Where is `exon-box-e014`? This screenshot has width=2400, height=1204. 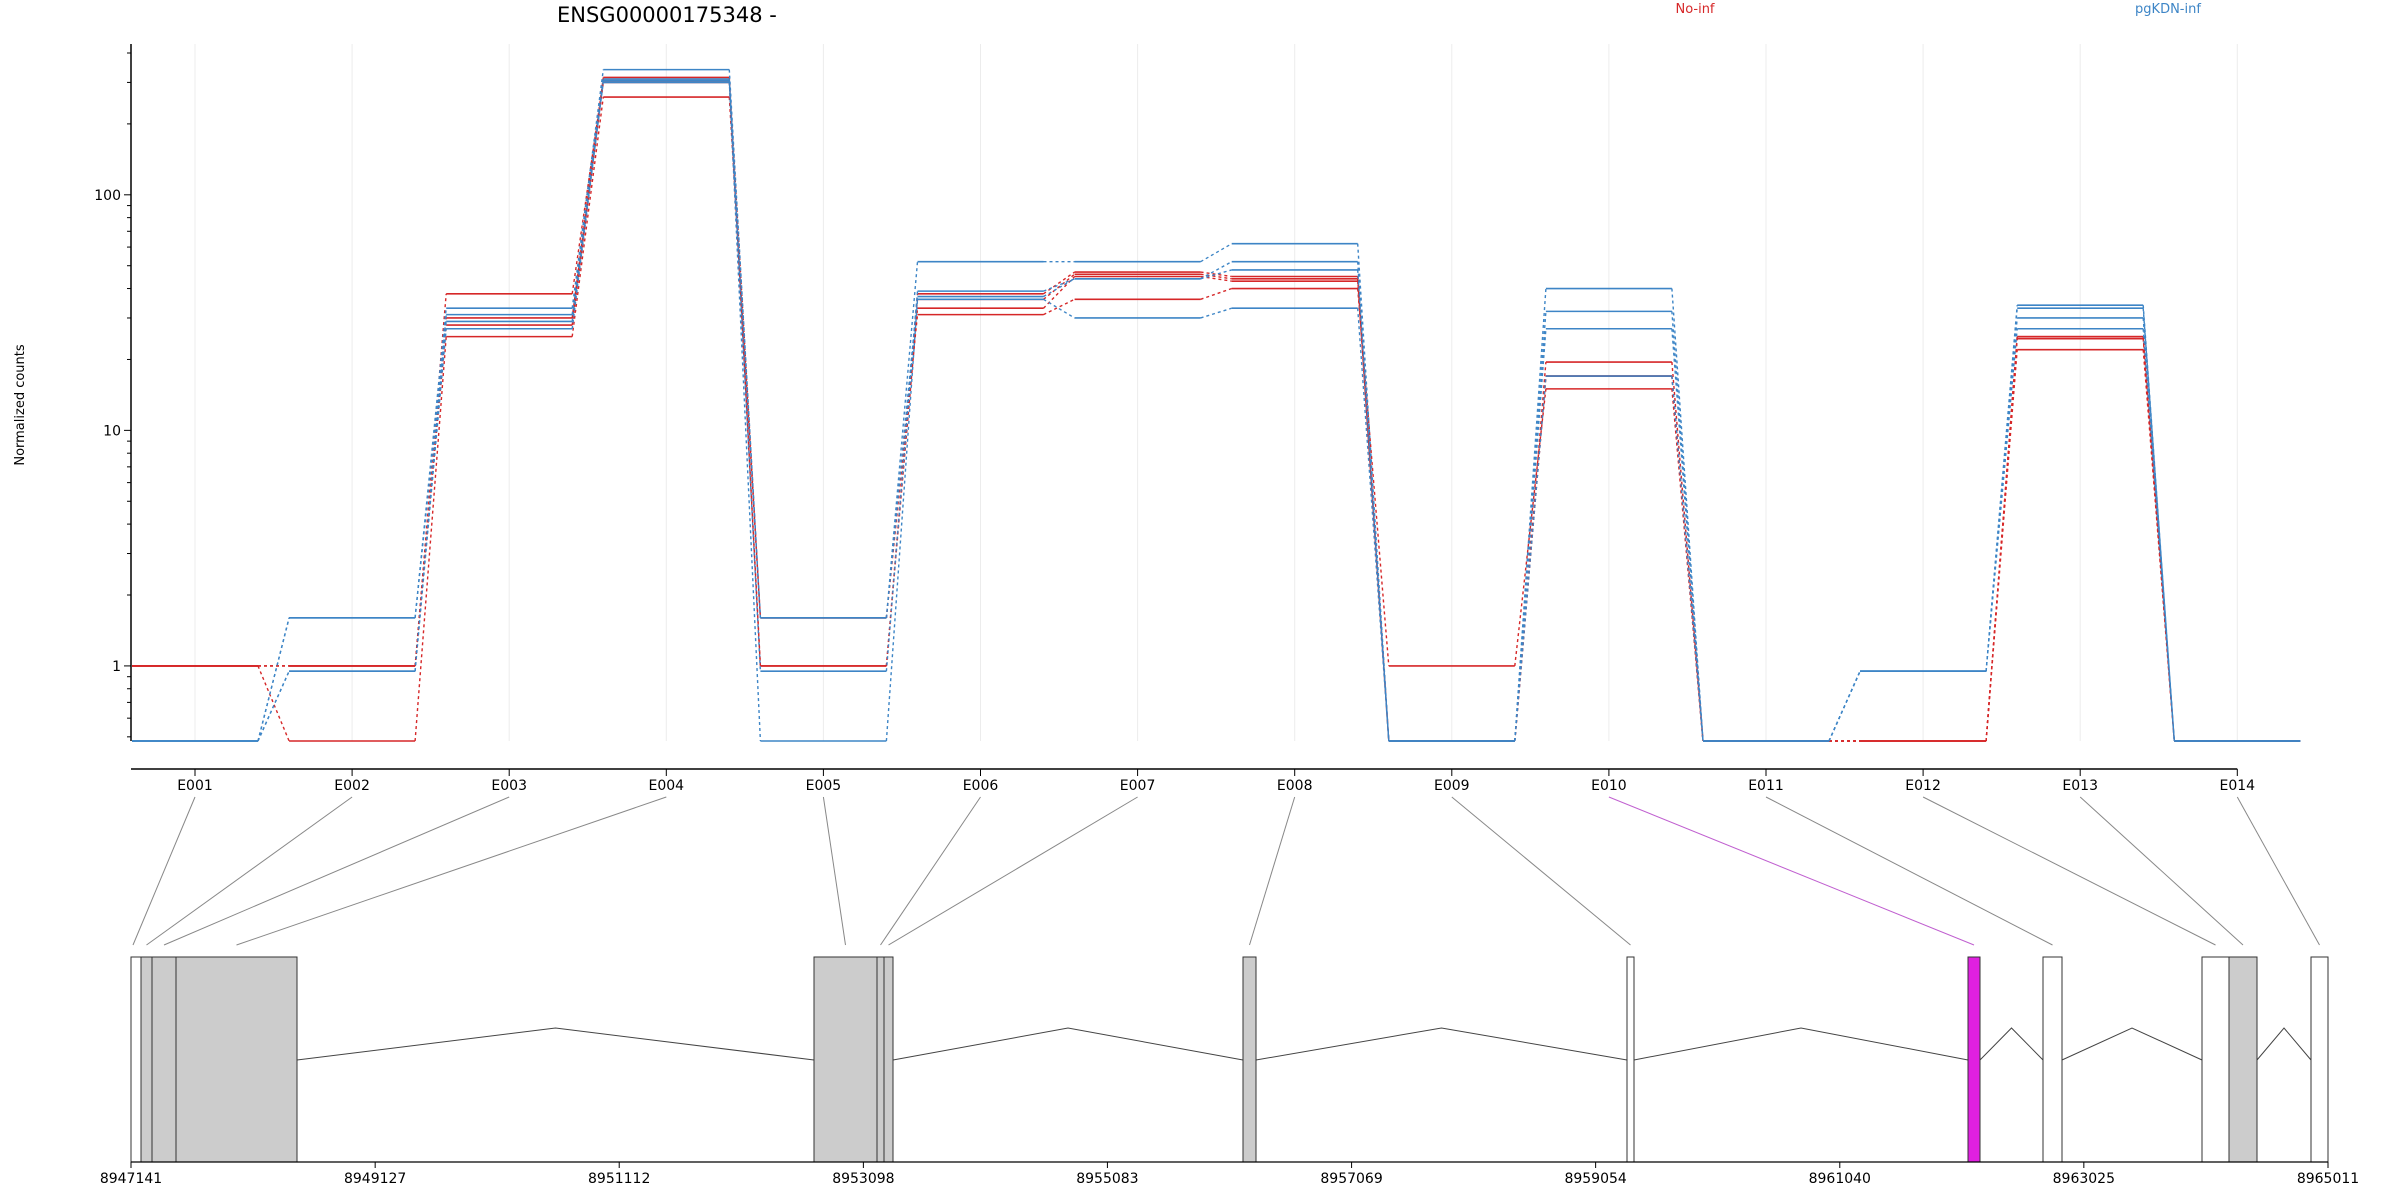
exon-box-e014 is located at coordinates (2319, 1059).